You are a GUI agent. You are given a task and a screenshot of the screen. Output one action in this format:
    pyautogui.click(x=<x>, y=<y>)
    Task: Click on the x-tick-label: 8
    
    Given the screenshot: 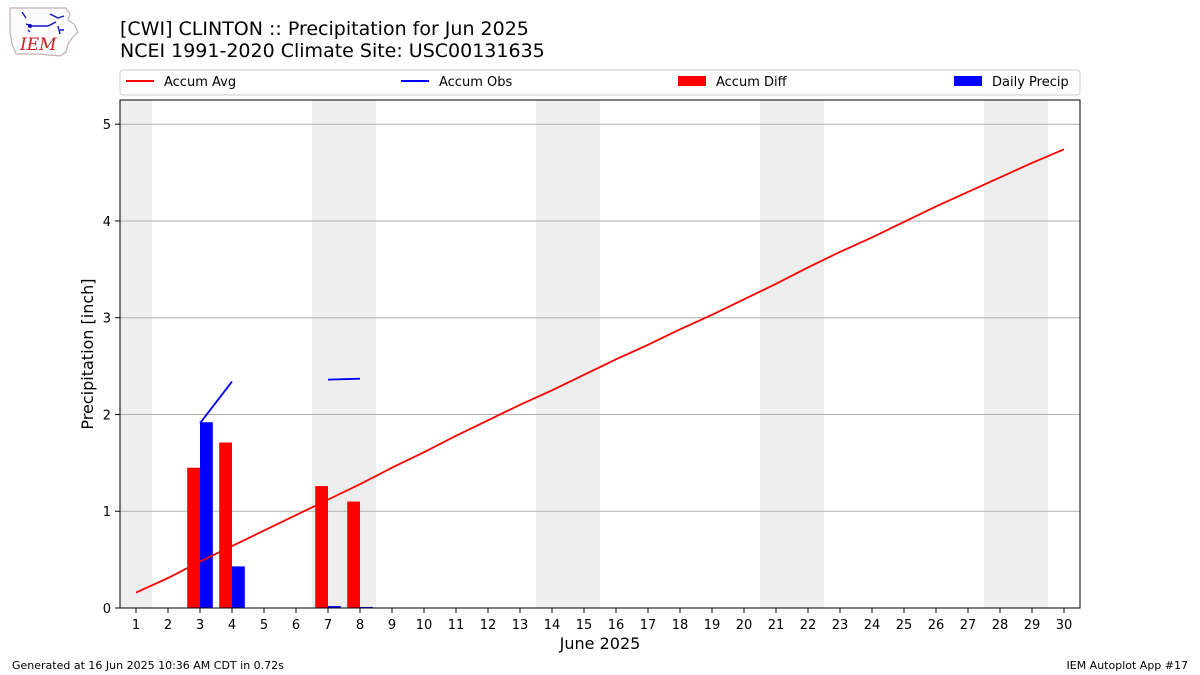 What is the action you would take?
    pyautogui.click(x=360, y=625)
    